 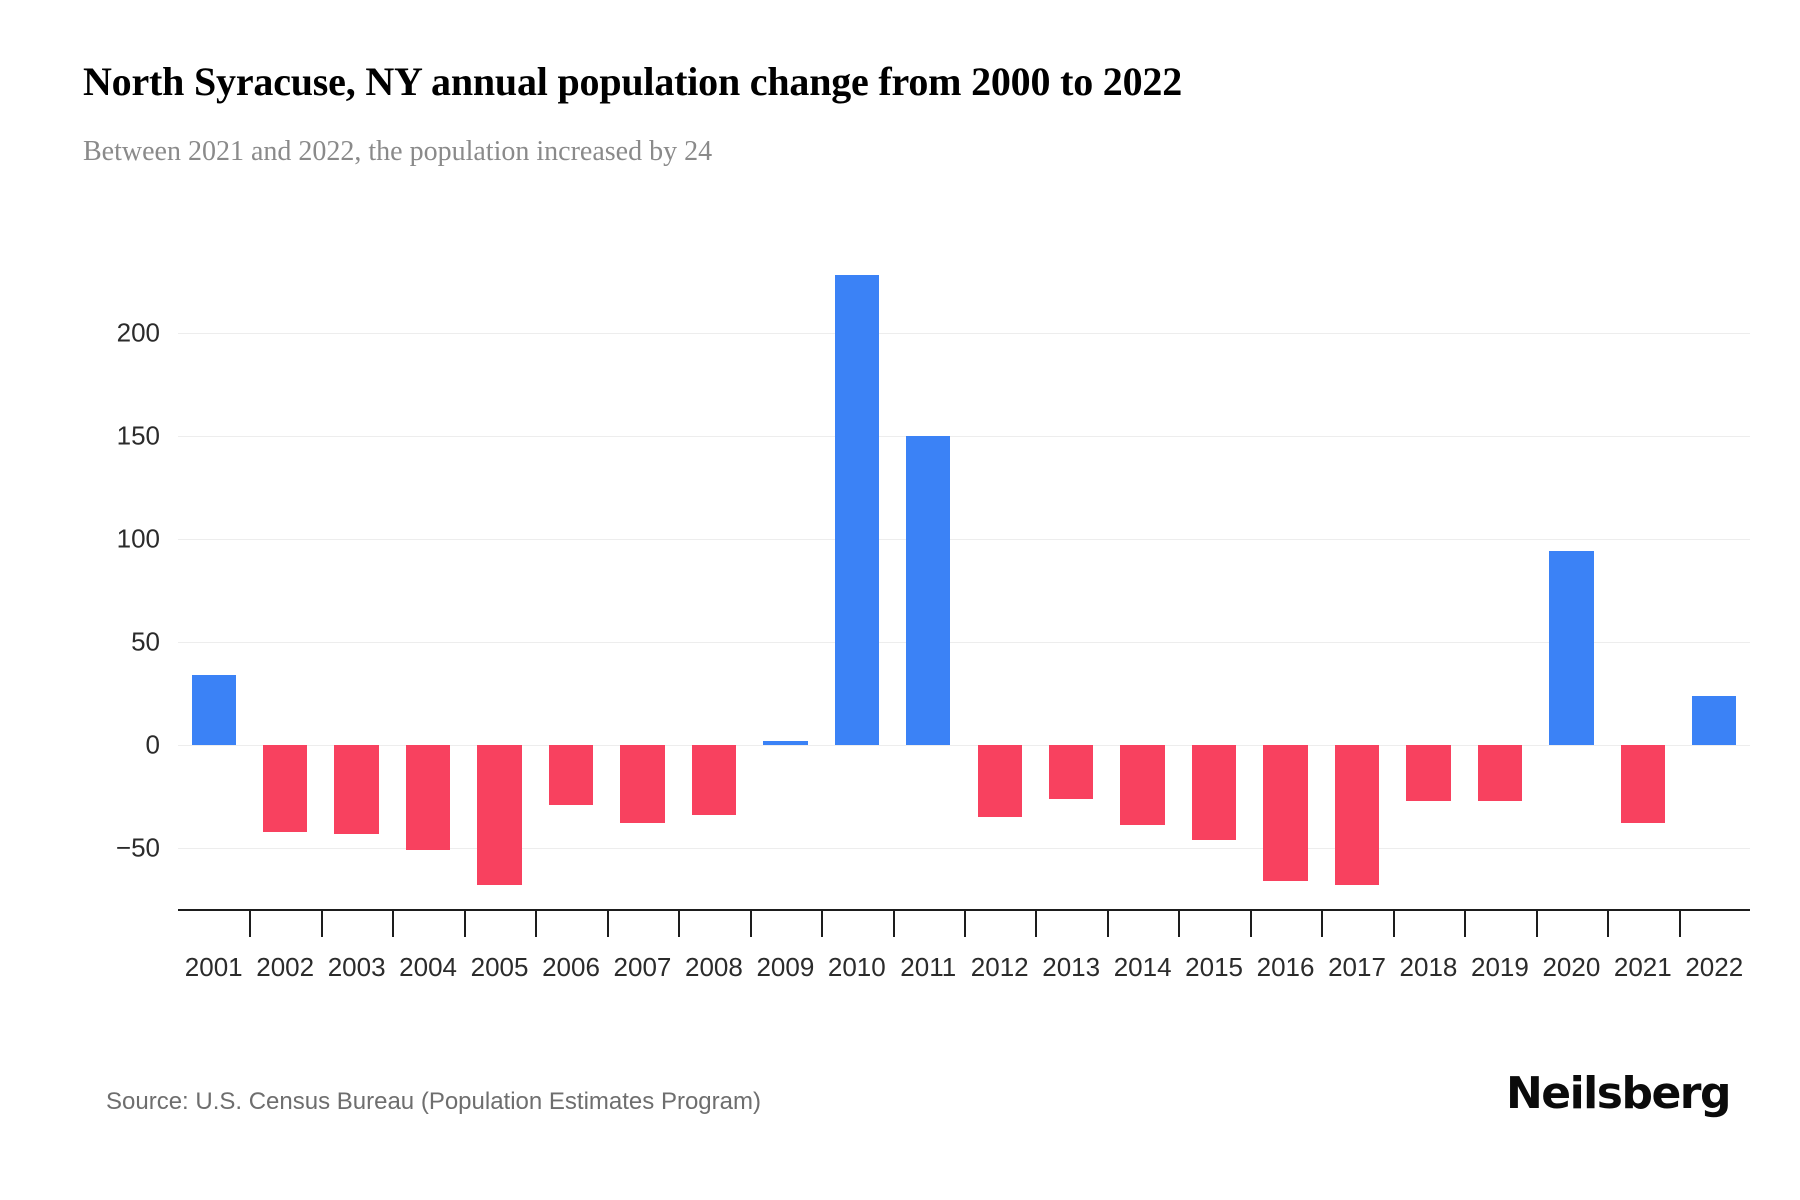 I want to click on bar-2012, so click(x=999, y=781).